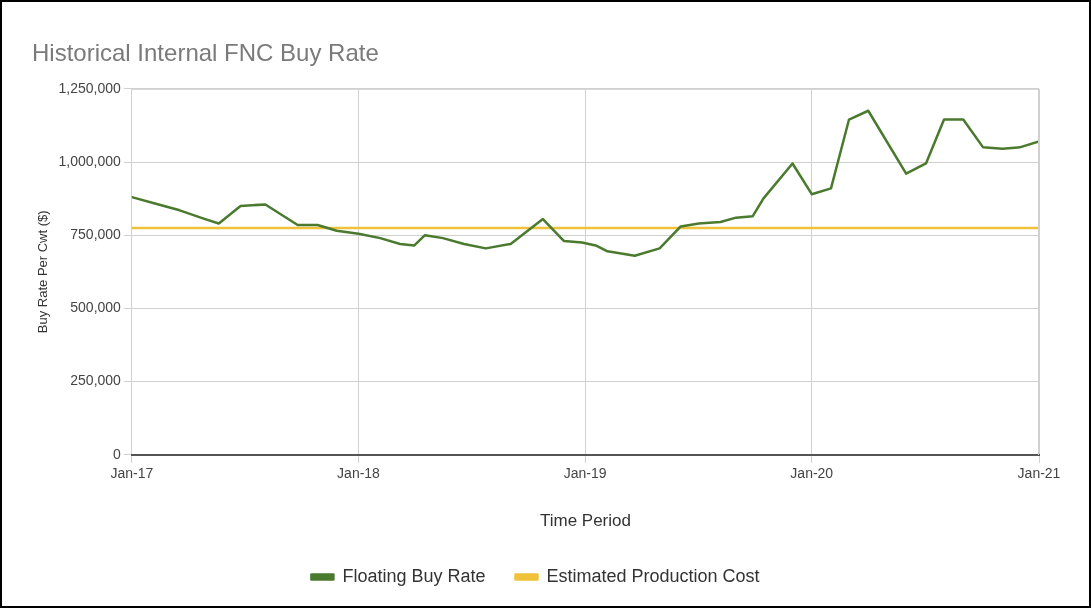 The width and height of the screenshot is (1091, 608). I want to click on y-axis-title: Buy Rate Per Cwt ($), so click(43, 272).